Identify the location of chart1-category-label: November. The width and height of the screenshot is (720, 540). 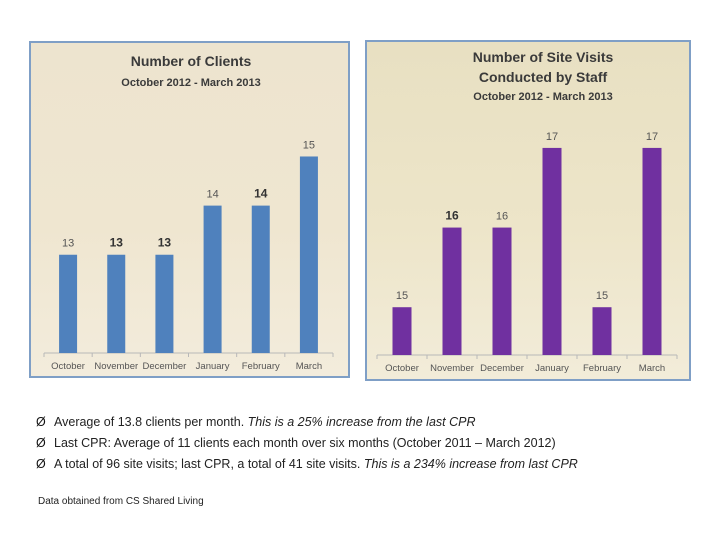
(116, 366).